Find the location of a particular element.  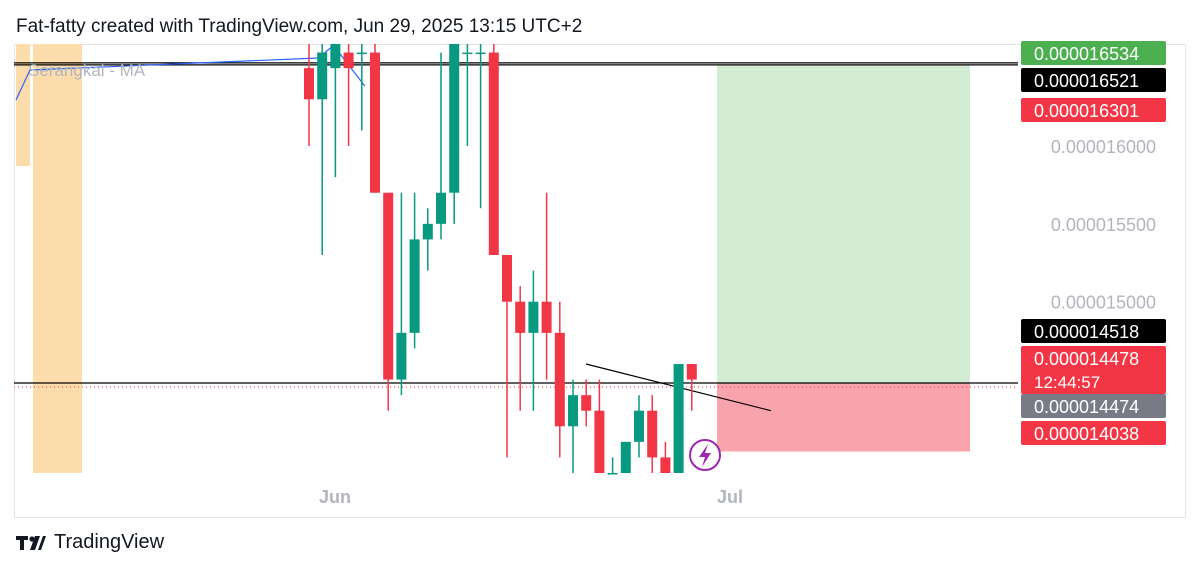

loss-zone is located at coordinates (843, 417).